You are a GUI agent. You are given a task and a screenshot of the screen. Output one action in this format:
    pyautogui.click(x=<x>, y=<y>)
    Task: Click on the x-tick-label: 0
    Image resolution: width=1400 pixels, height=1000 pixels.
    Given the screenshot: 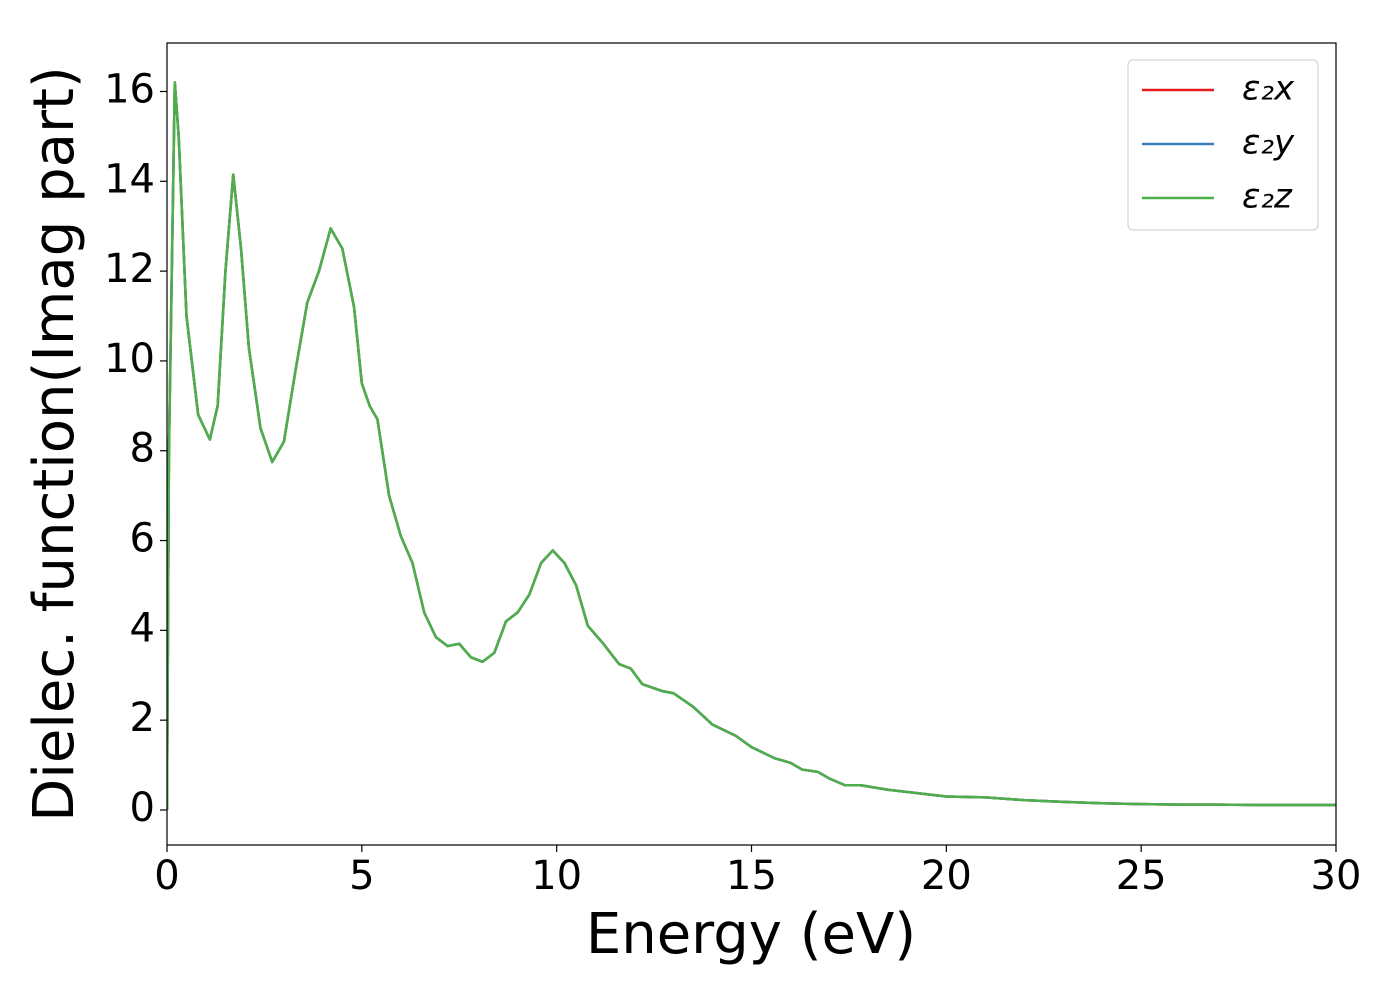 What is the action you would take?
    pyautogui.click(x=166, y=876)
    